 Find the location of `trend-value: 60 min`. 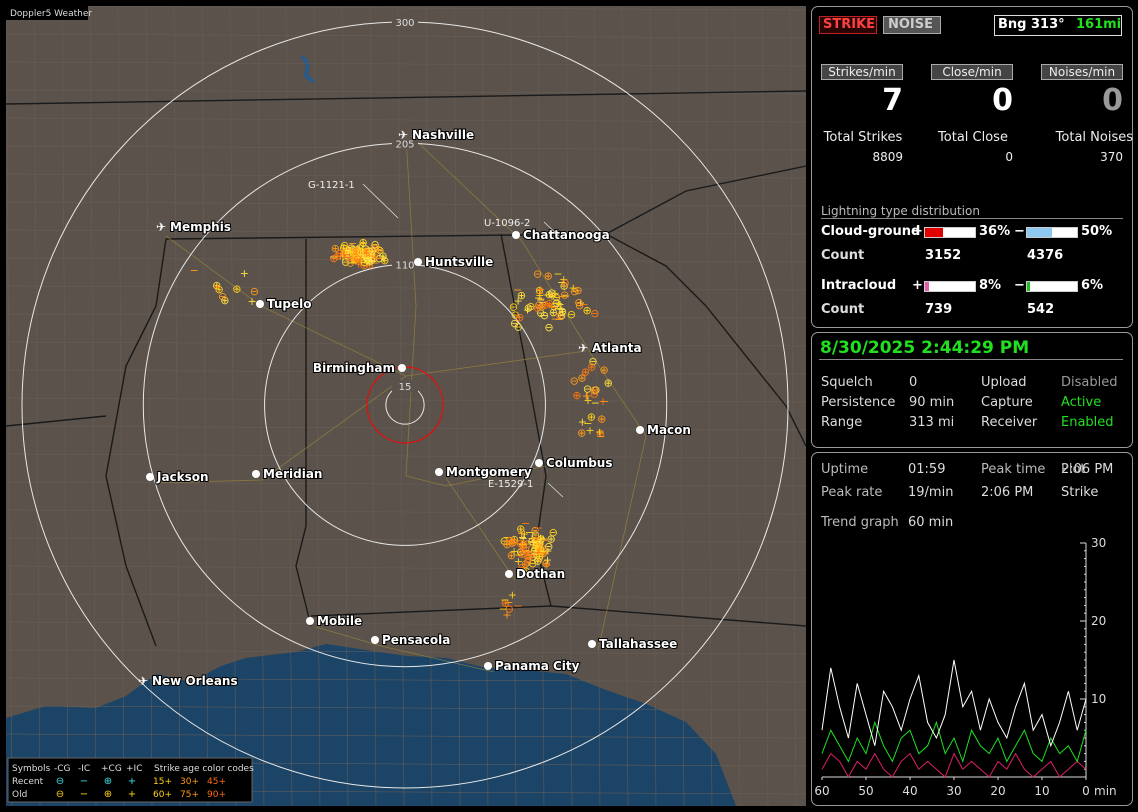

trend-value: 60 min is located at coordinates (931, 522).